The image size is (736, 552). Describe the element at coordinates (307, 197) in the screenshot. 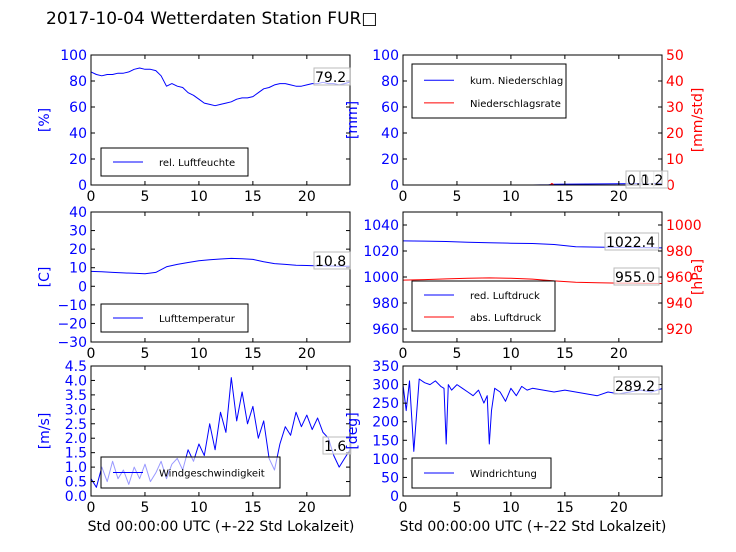

I see `humidity-xtick-label: 20` at that location.